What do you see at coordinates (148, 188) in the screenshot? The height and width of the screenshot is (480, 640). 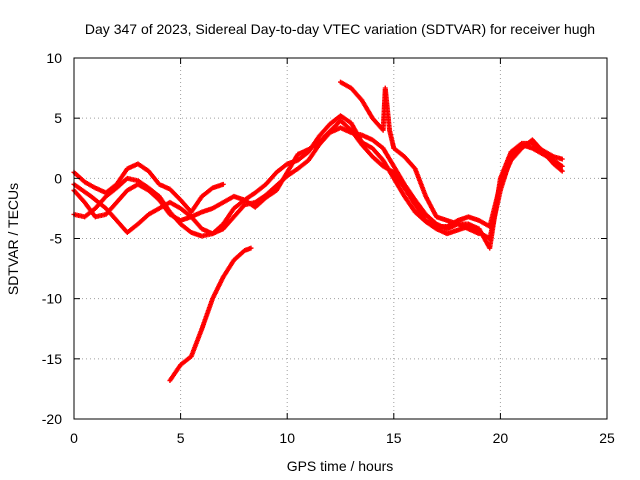 I see `series-track-a` at bounding box center [148, 188].